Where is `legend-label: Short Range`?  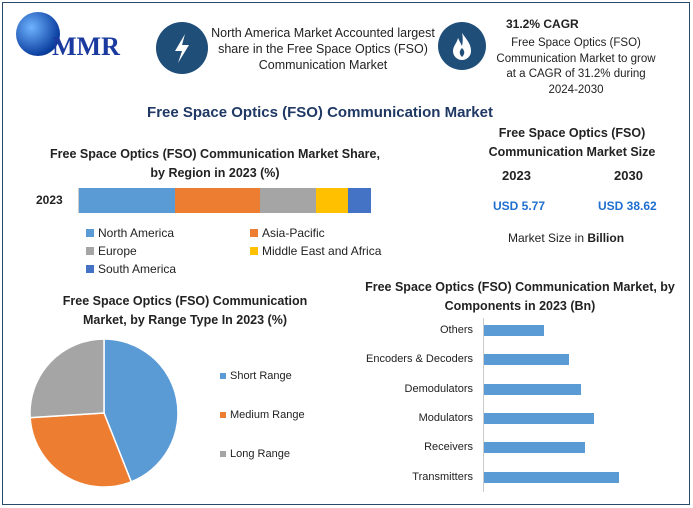 legend-label: Short Range is located at coordinates (261, 376).